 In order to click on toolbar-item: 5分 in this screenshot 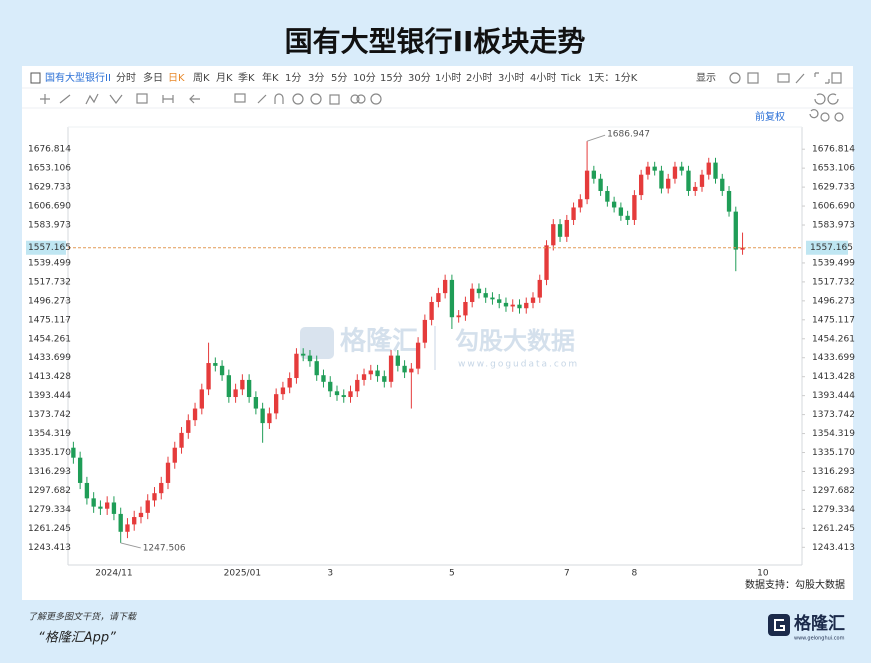, I will do `click(339, 78)`.